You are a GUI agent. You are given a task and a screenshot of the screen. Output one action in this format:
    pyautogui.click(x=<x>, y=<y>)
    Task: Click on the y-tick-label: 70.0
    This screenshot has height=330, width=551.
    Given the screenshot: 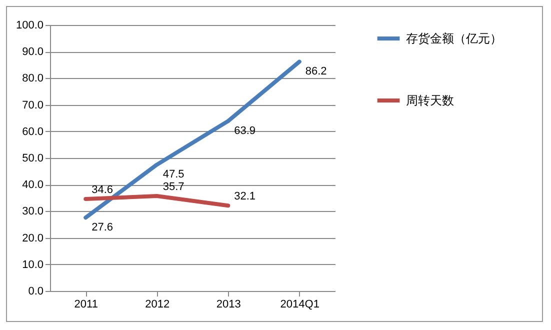 What is the action you would take?
    pyautogui.click(x=33, y=105)
    